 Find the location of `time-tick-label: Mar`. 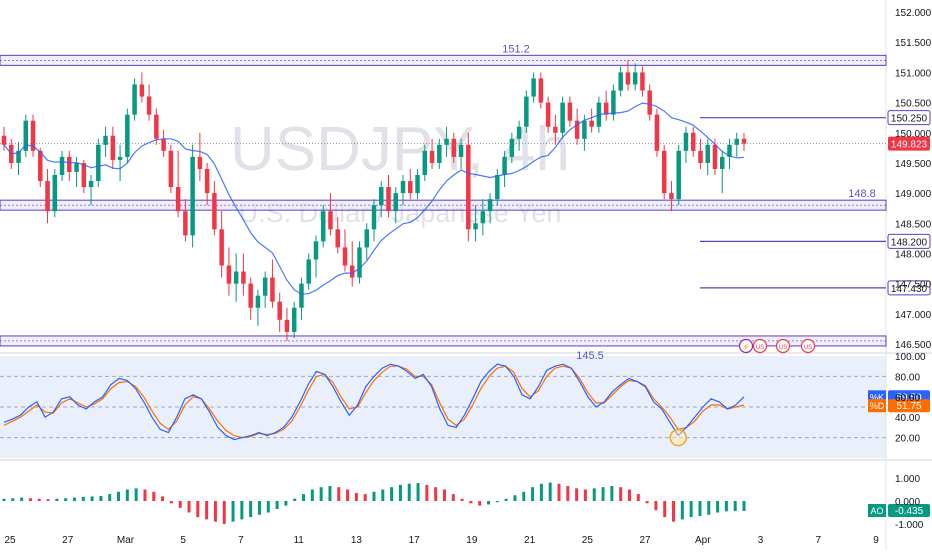

time-tick-label: Mar is located at coordinates (126, 540).